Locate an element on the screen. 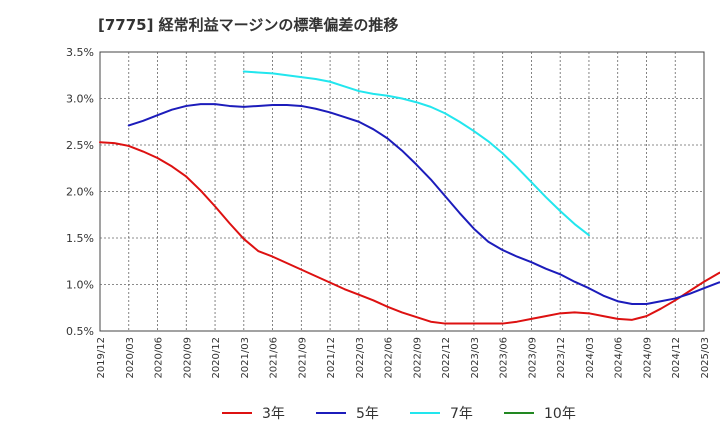 This screenshot has width=720, height=440. x-tick-label: 2025/03 is located at coordinates (705, 358).